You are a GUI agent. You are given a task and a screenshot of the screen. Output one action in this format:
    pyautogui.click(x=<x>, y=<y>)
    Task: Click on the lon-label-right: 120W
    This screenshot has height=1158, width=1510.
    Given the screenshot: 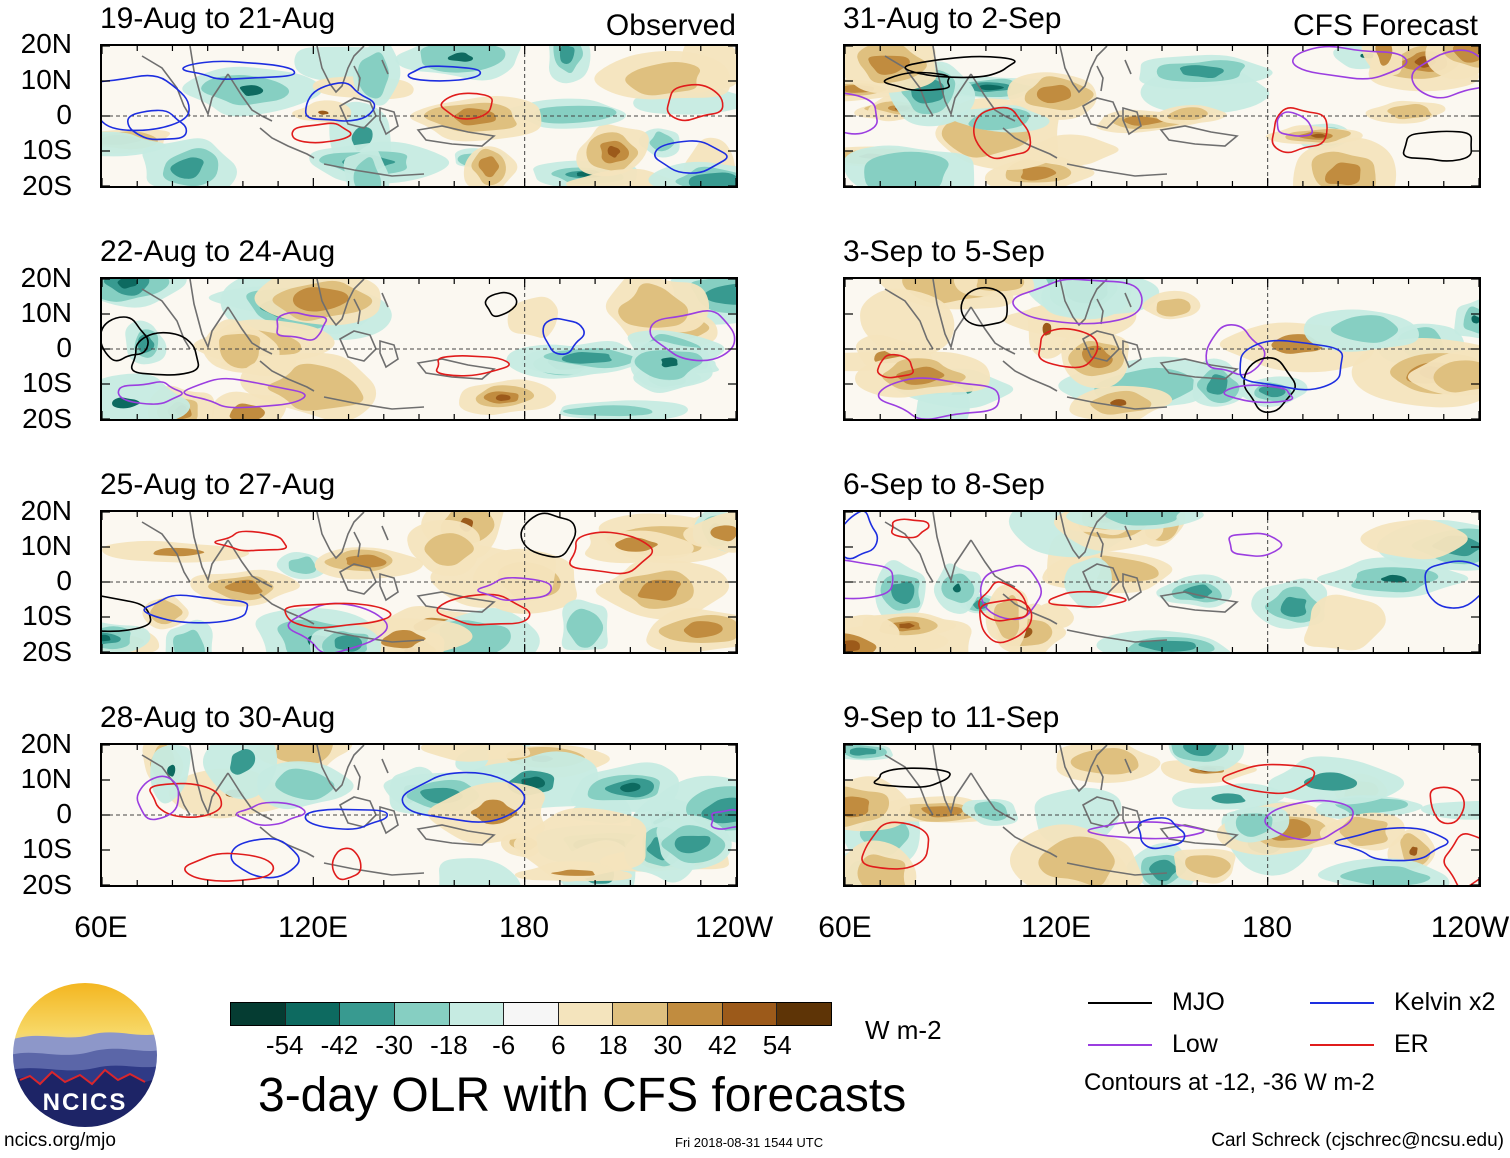 What is the action you would take?
    pyautogui.click(x=1470, y=927)
    